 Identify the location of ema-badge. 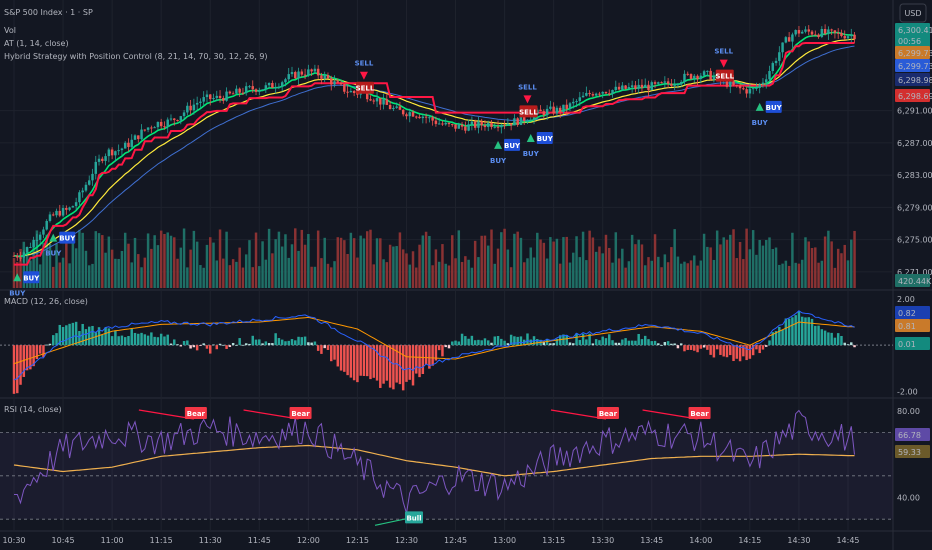
(912, 52).